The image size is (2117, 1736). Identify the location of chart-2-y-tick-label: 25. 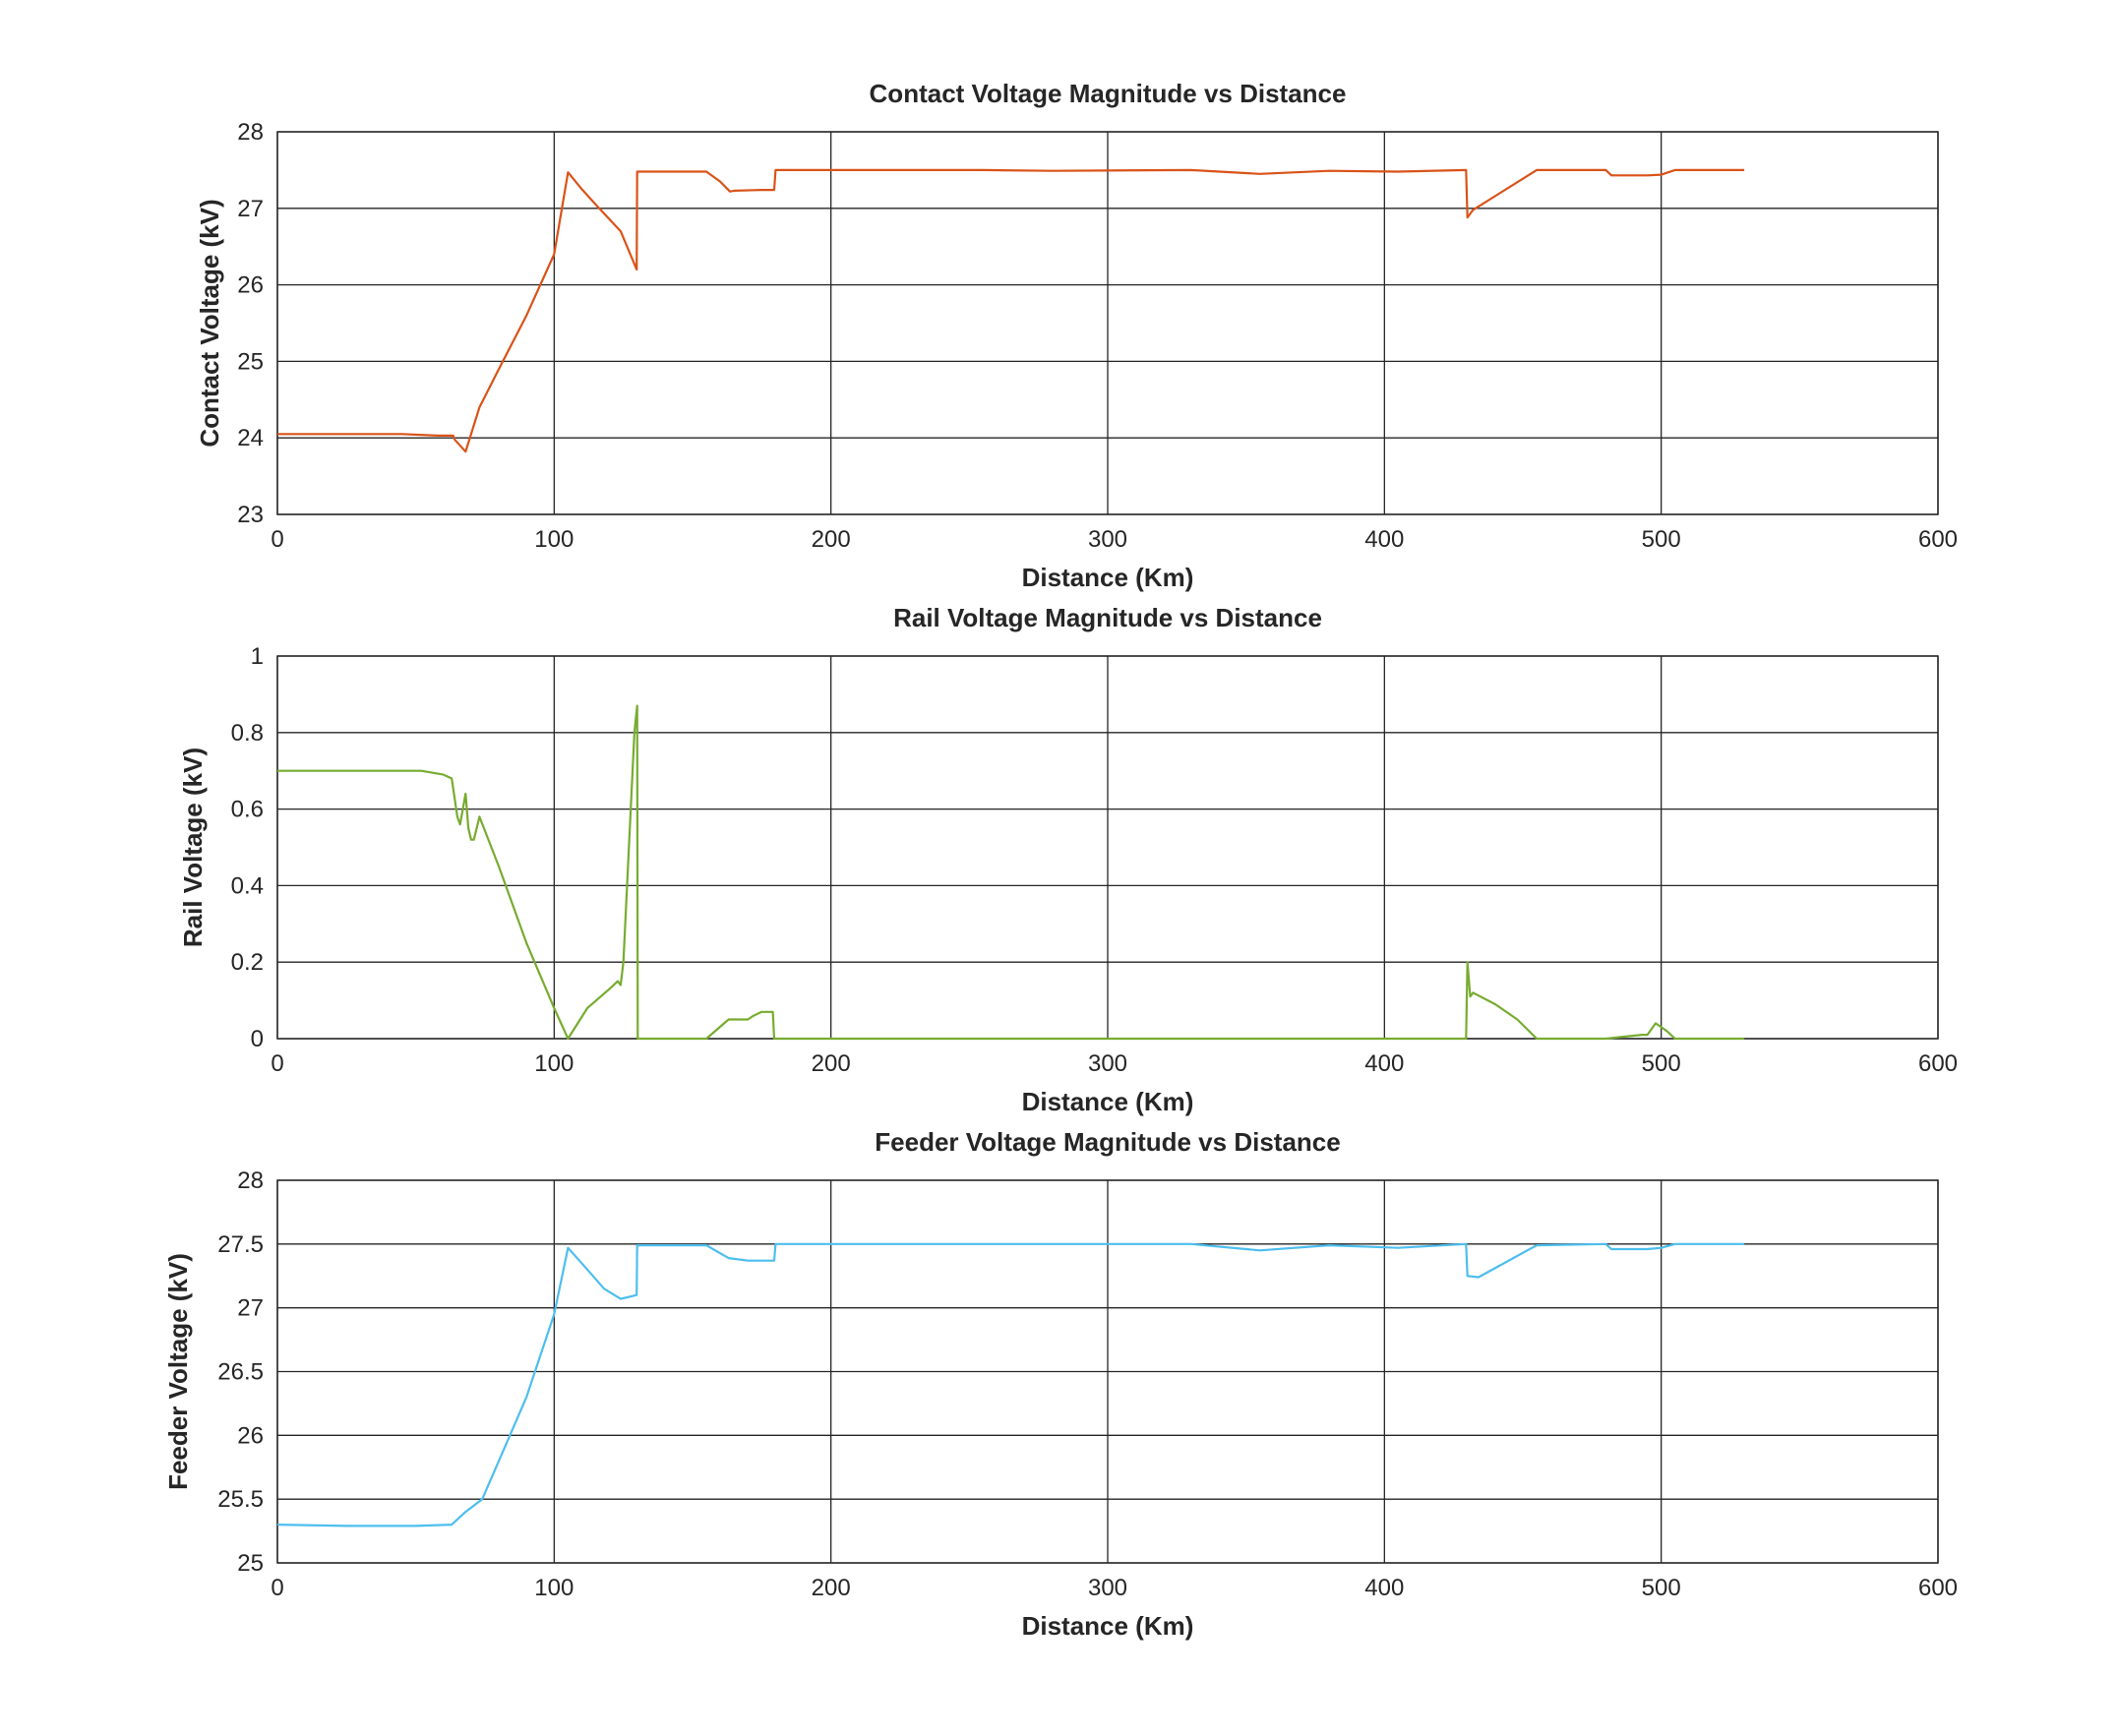
(250, 1563).